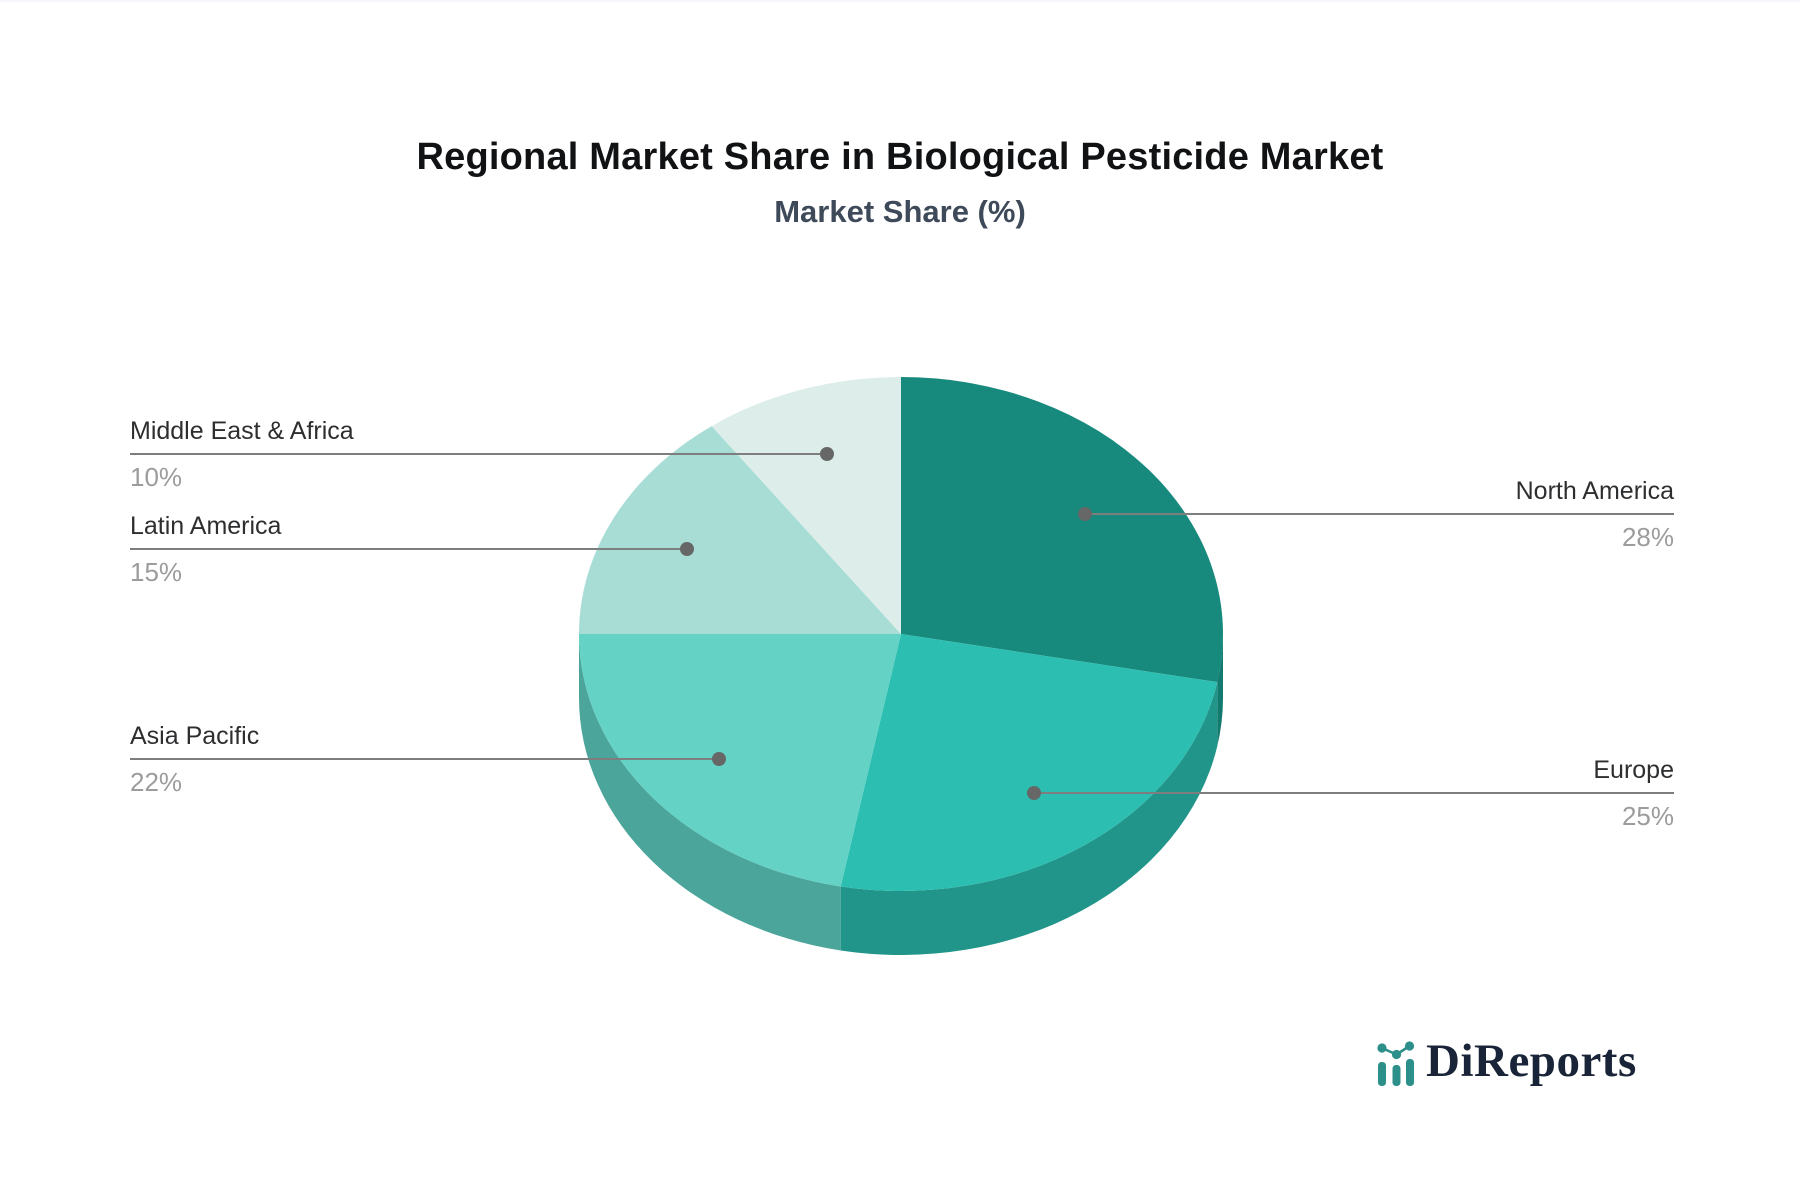  I want to click on slice-label: Asia Pacific, so click(195, 736).